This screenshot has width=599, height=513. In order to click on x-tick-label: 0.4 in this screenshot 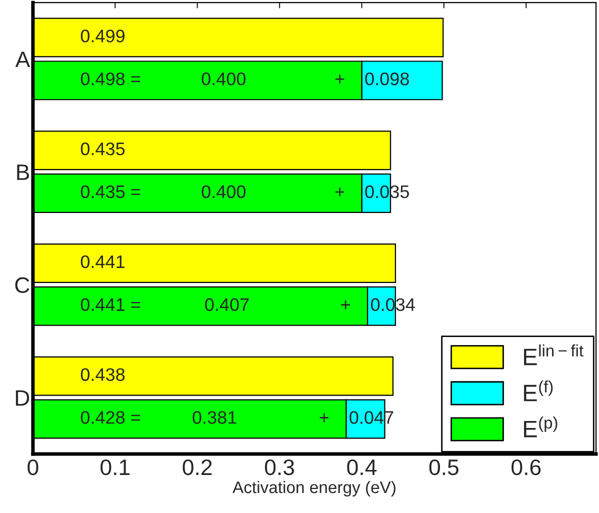, I will do `click(362, 467)`.